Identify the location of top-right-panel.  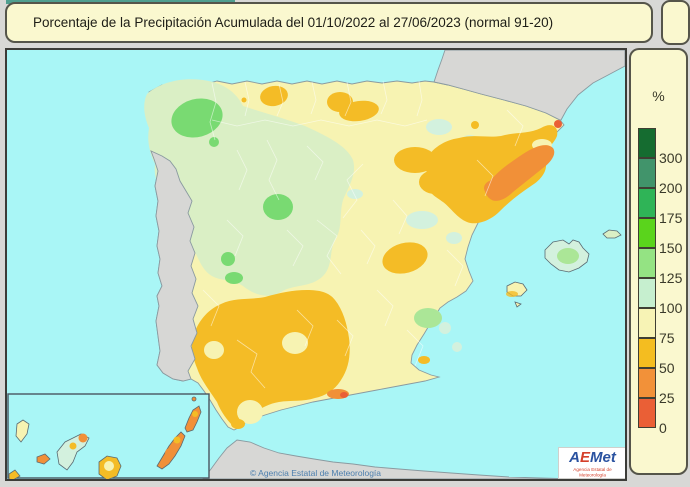
(675, 22).